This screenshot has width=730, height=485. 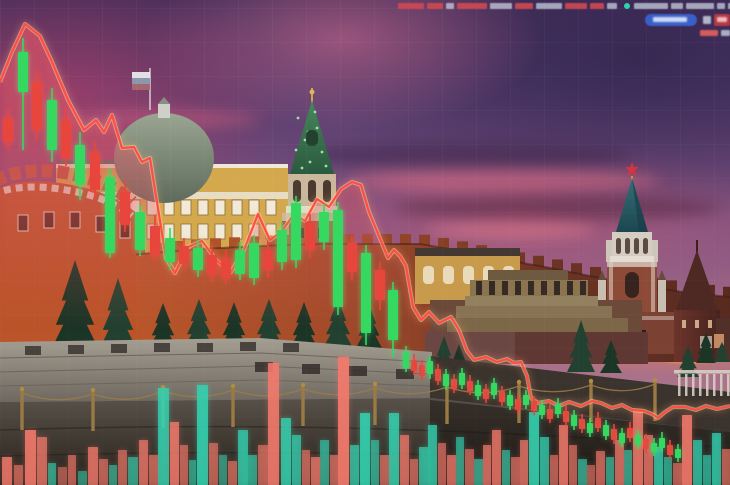 What do you see at coordinates (623, 387) in the screenshot?
I see `fence-chain` at bounding box center [623, 387].